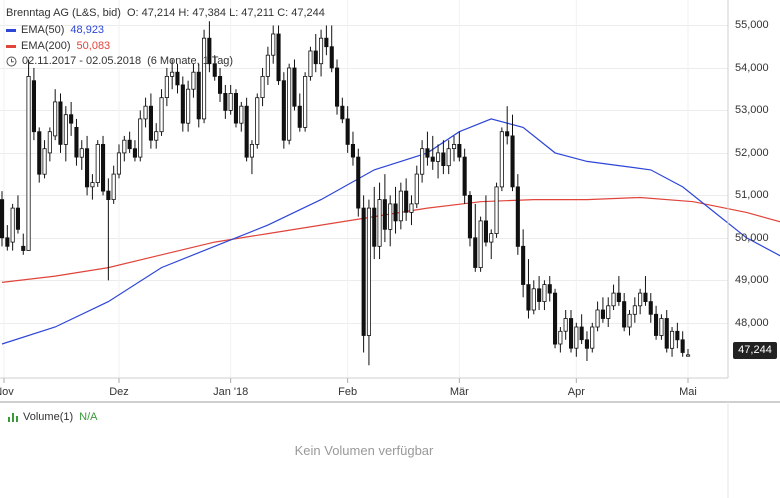 The width and height of the screenshot is (780, 498). Describe the element at coordinates (43, 30) in the screenshot. I see `ema50-label: EMA(50)` at that location.